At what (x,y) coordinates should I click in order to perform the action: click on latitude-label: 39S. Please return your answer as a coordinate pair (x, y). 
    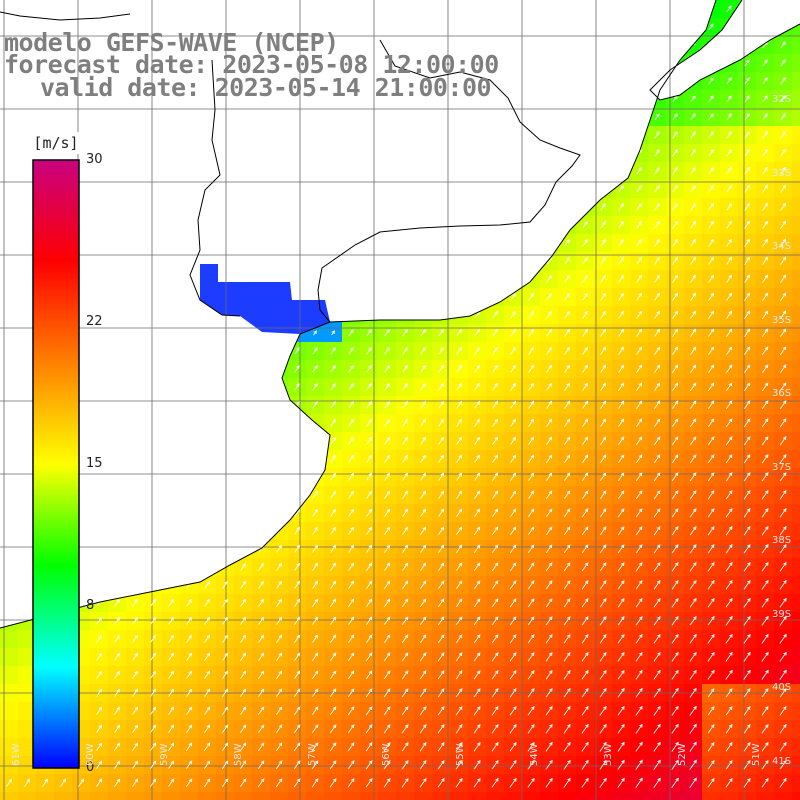
    Looking at the image, I should click on (782, 614).